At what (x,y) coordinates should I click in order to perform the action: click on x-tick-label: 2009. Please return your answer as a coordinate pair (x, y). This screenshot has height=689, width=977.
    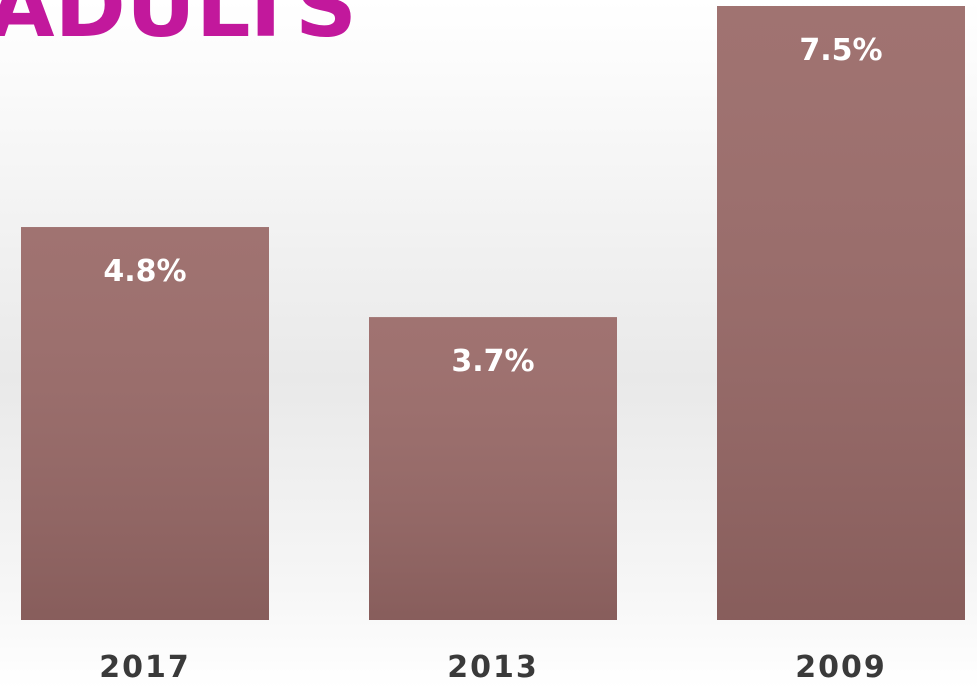
    Looking at the image, I should click on (841, 667).